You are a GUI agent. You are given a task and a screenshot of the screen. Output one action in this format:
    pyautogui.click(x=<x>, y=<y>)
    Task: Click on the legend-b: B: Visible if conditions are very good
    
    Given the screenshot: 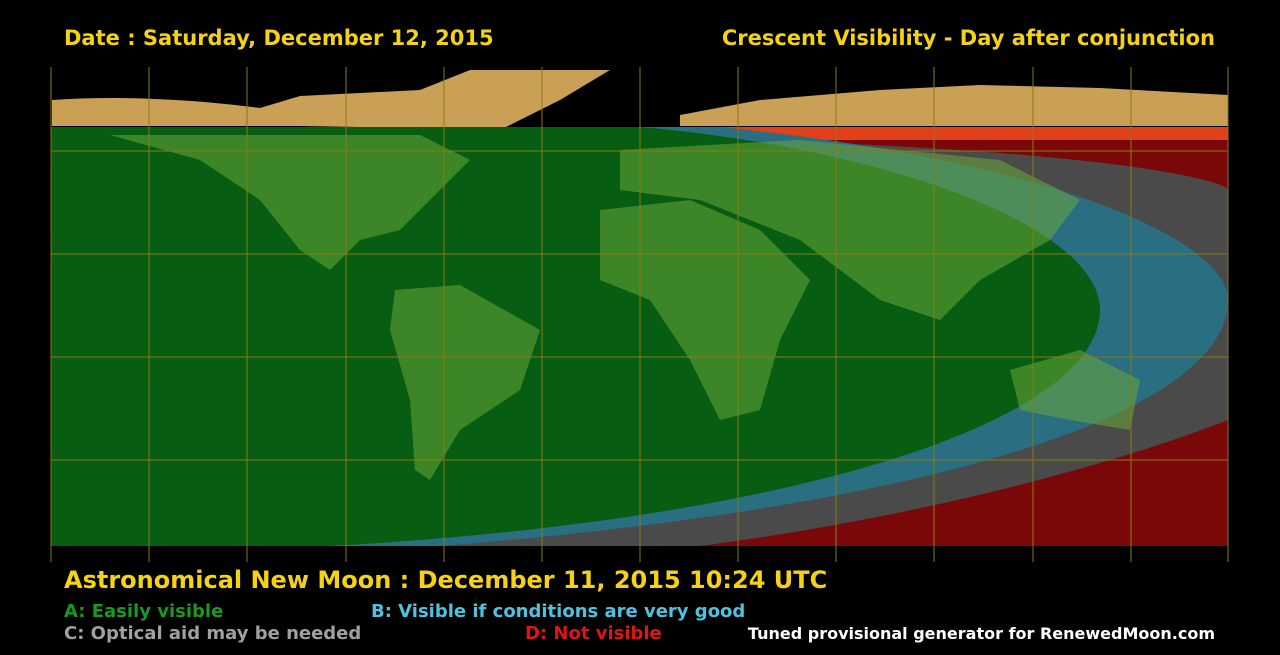 What is the action you would take?
    pyautogui.click(x=558, y=611)
    